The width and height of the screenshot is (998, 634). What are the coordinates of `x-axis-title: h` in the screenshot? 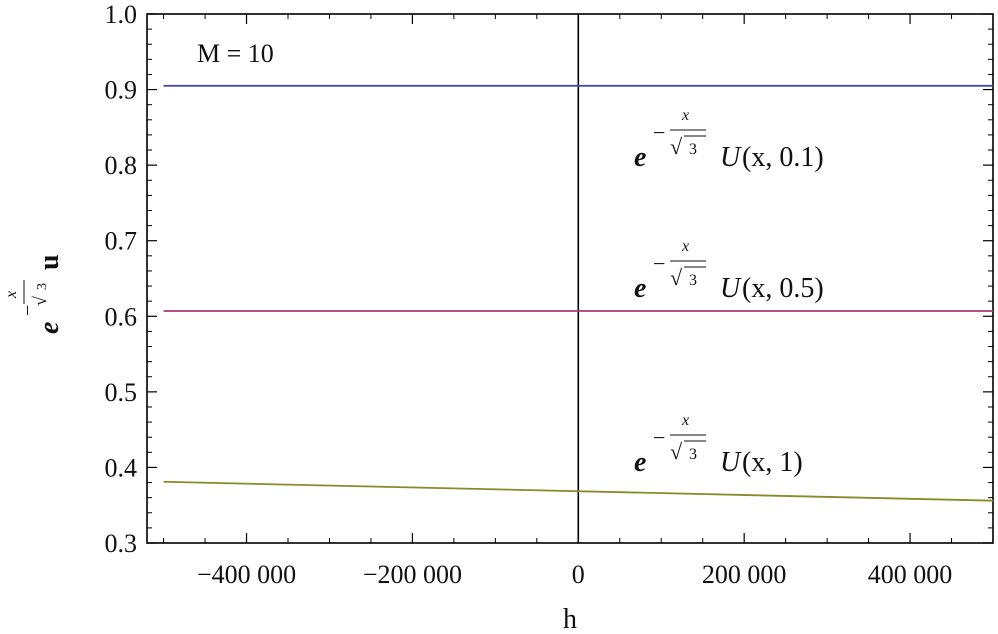 It's located at (570, 619).